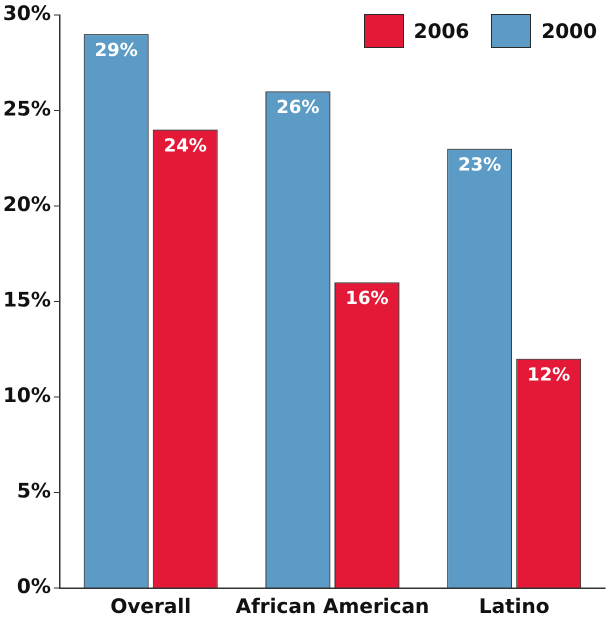 Image resolution: width=607 pixels, height=620 pixels. What do you see at coordinates (151, 606) in the screenshot?
I see `x-tick-label: Overall` at bounding box center [151, 606].